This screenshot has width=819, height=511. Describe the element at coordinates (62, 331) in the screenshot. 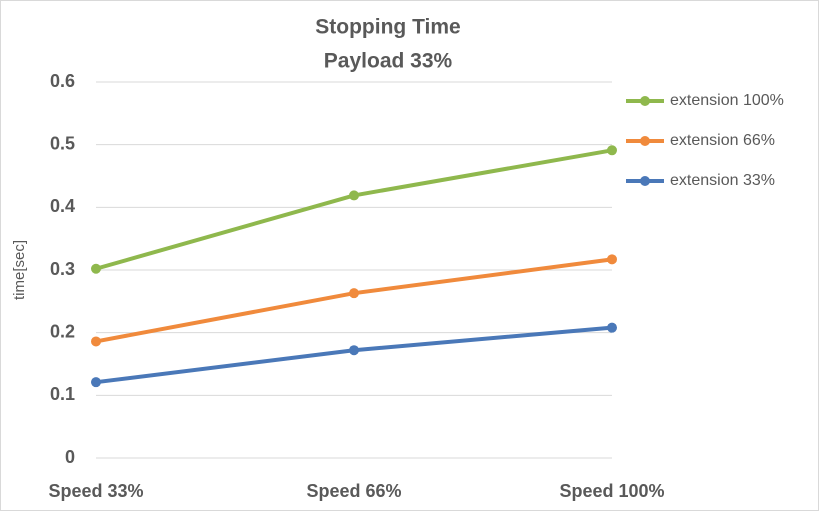

I see `y-tick-label: 0.2` at that location.